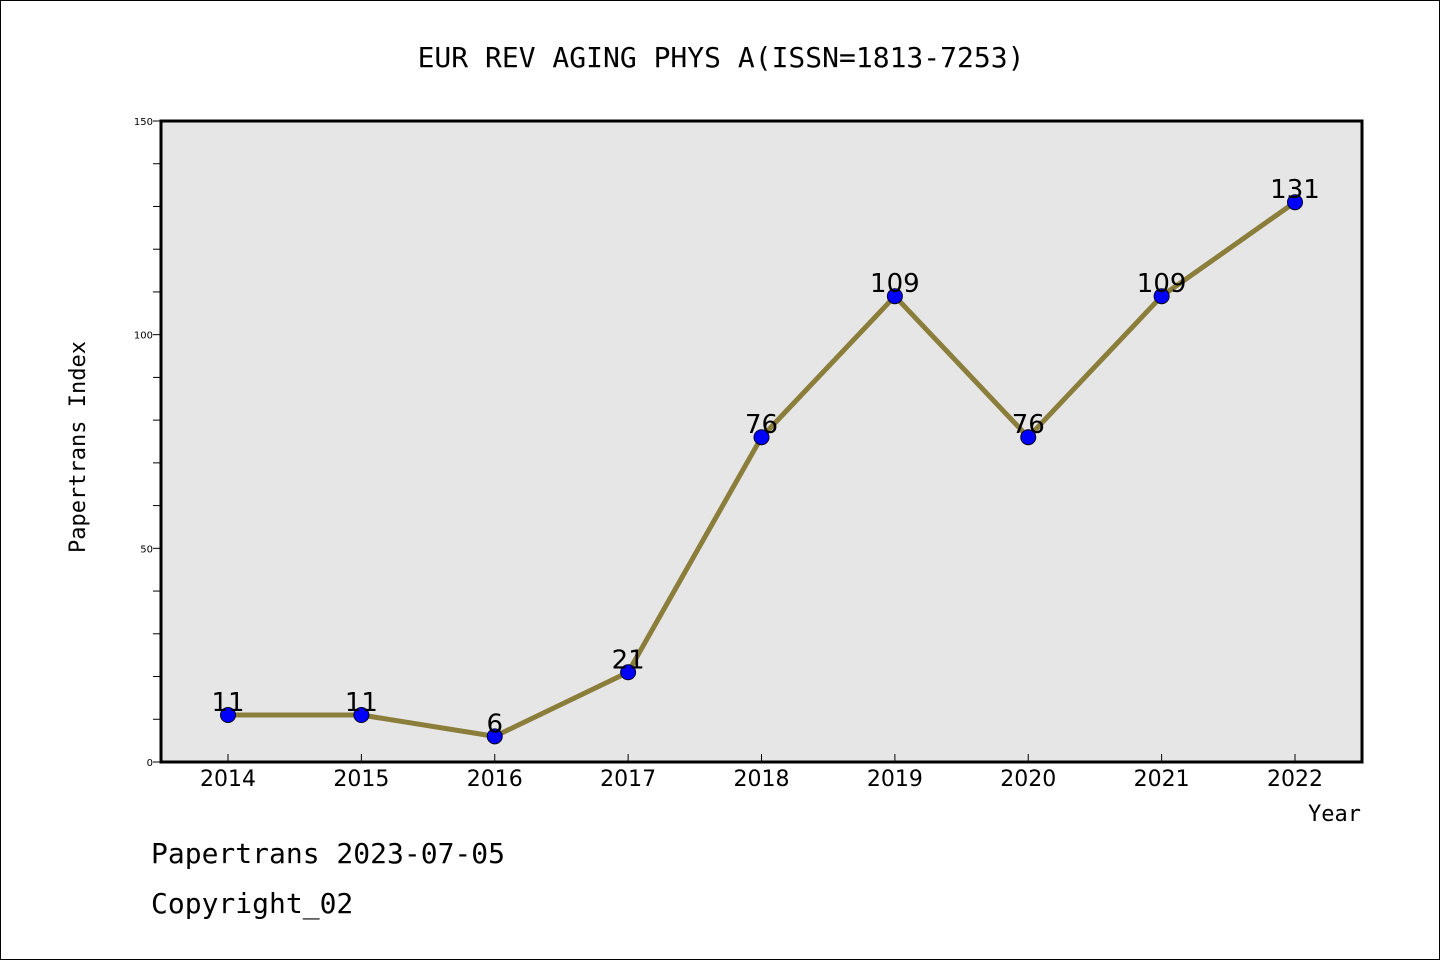  Describe the element at coordinates (494, 724) in the screenshot. I see `data-label: 6` at that location.